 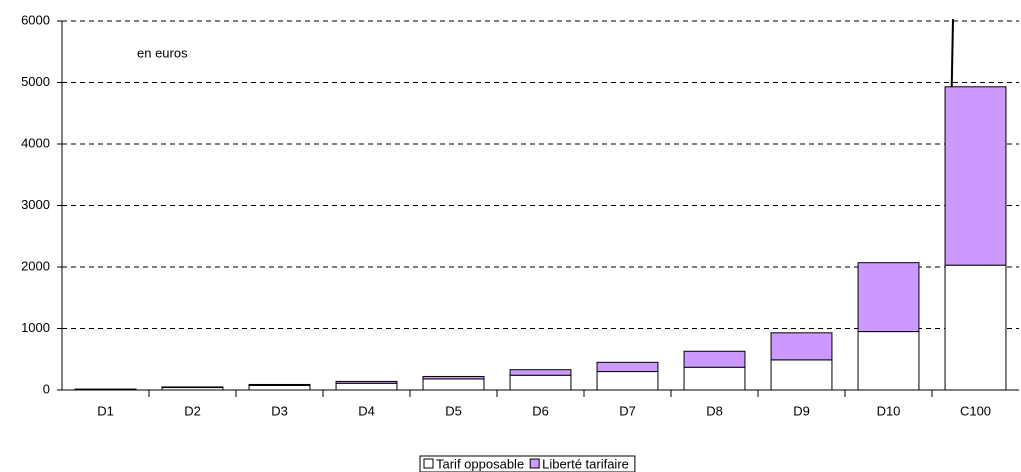 What do you see at coordinates (975, 410) in the screenshot?
I see `x-tick-label: C100` at bounding box center [975, 410].